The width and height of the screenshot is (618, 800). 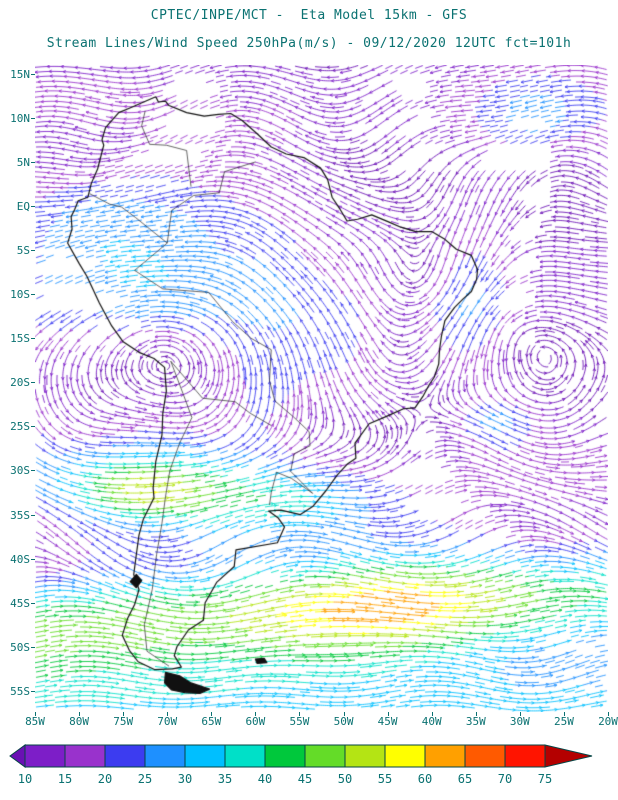 I want to click on colorbar-tick-label: 25, so click(x=145, y=779).